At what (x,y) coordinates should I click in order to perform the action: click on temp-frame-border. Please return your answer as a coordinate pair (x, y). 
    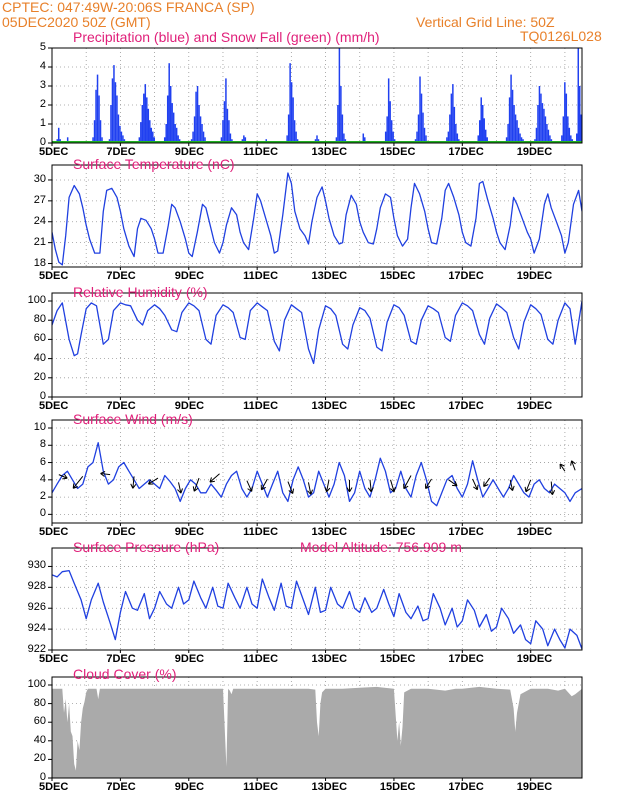
    Looking at the image, I should click on (317, 216).